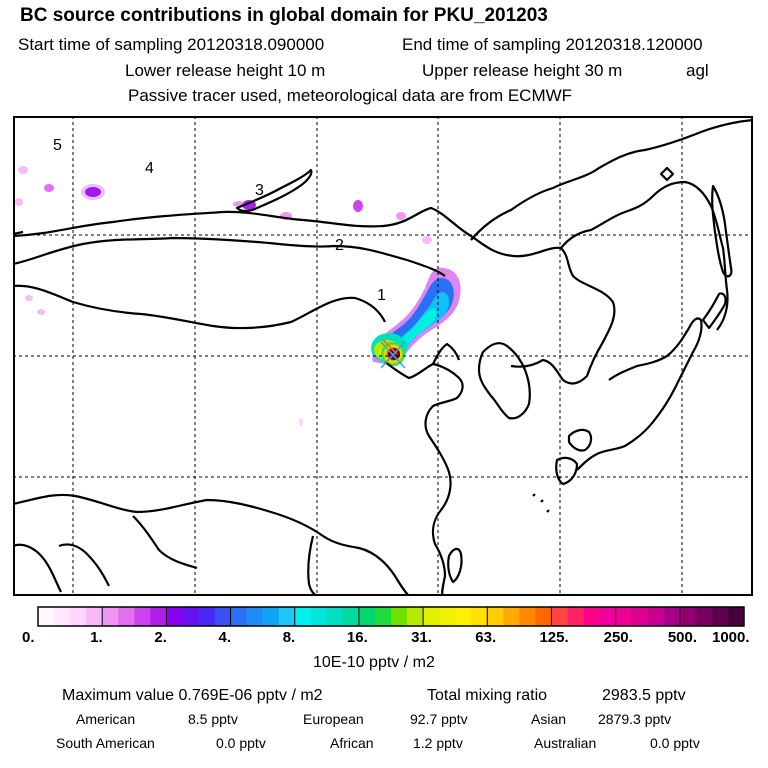 This screenshot has width=768, height=768. What do you see at coordinates (213, 719) in the screenshot?
I see `region-value-american: 8.5 pptv` at bounding box center [213, 719].